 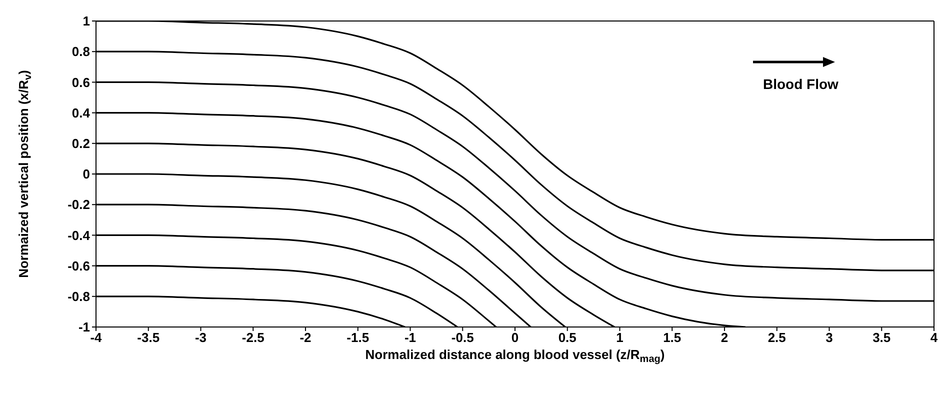 What do you see at coordinates (96, 338) in the screenshot?
I see `x-tick-label: -4` at bounding box center [96, 338].